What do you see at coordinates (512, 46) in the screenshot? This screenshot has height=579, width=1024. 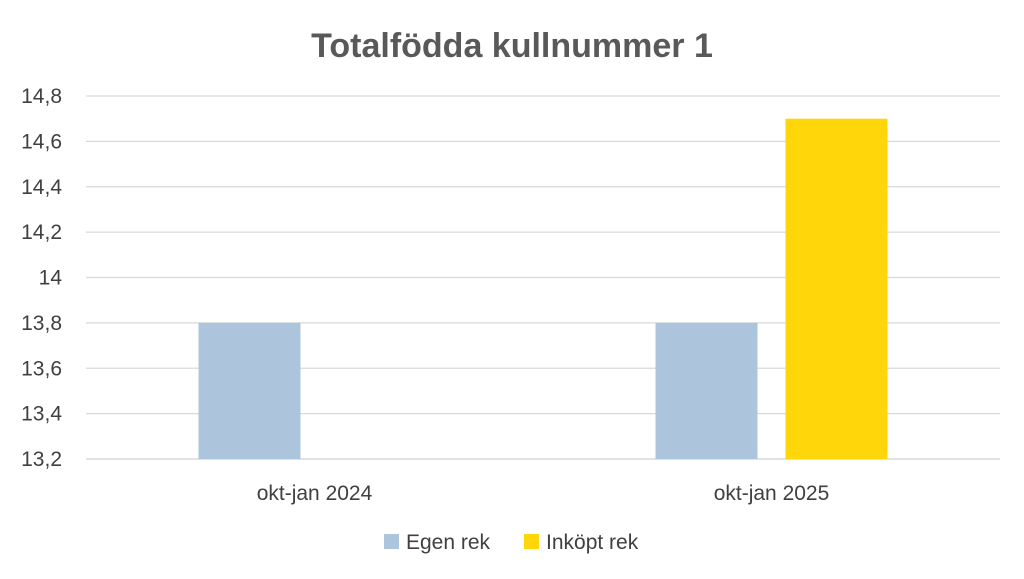 I see `chart-title: Totalfödda kullnummer 1` at bounding box center [512, 46].